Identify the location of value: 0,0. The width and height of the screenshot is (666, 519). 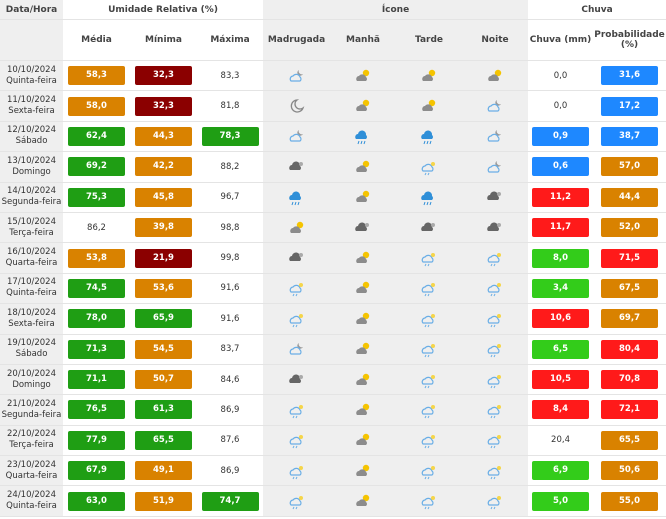
(560, 75).